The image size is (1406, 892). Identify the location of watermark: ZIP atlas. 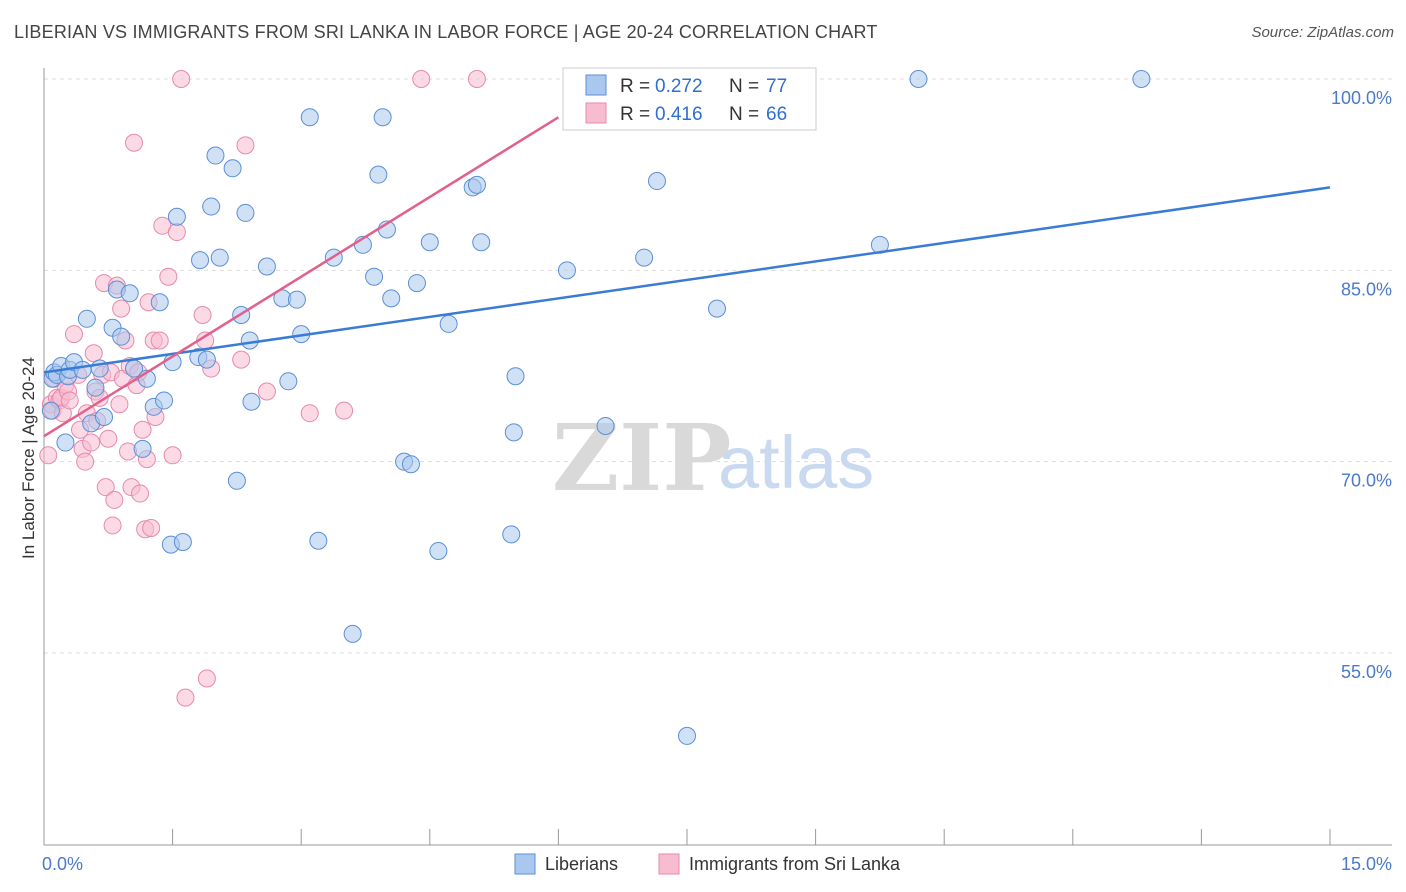
(713, 458).